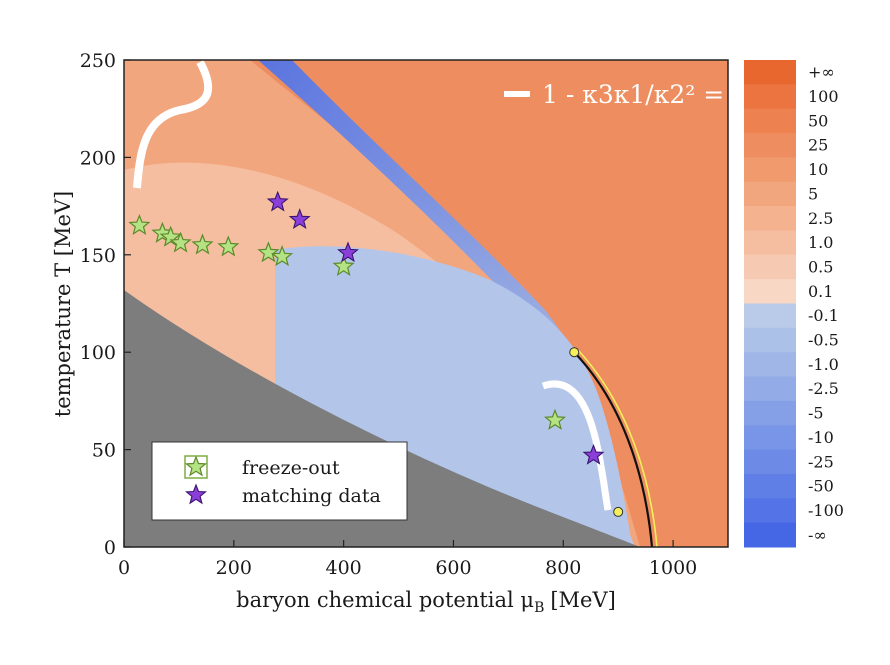 Image resolution: width=890 pixels, height=665 pixels. What do you see at coordinates (823, 96) in the screenshot?
I see `colorbar-label: 100` at bounding box center [823, 96].